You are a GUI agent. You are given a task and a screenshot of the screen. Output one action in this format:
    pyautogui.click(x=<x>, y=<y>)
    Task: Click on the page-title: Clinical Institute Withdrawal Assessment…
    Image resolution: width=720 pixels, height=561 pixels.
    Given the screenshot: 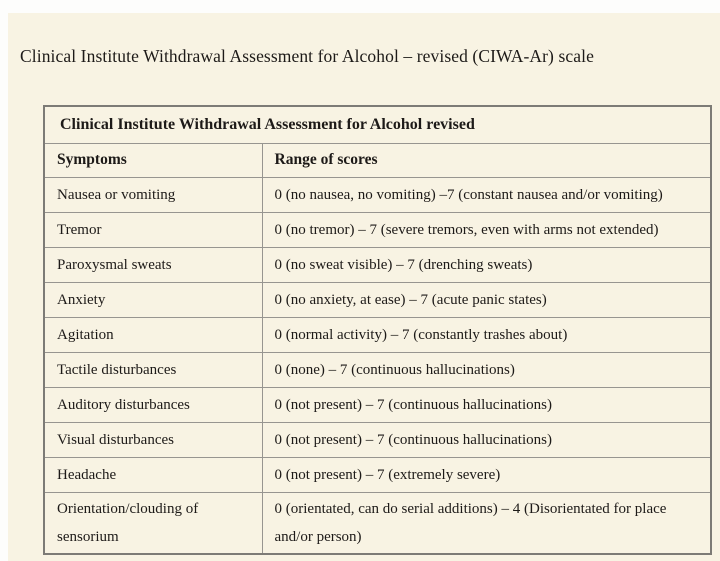 What is the action you would take?
    pyautogui.click(x=307, y=56)
    